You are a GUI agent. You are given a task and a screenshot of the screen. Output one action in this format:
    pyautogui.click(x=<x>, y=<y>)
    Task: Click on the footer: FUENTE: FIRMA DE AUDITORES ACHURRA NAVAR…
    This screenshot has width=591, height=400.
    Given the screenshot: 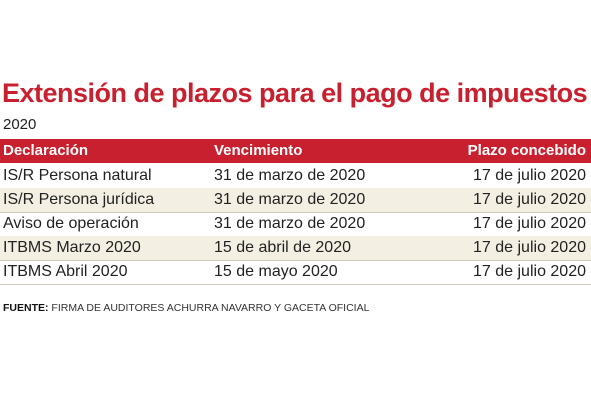 What is the action you would take?
    pyautogui.click(x=186, y=308)
    